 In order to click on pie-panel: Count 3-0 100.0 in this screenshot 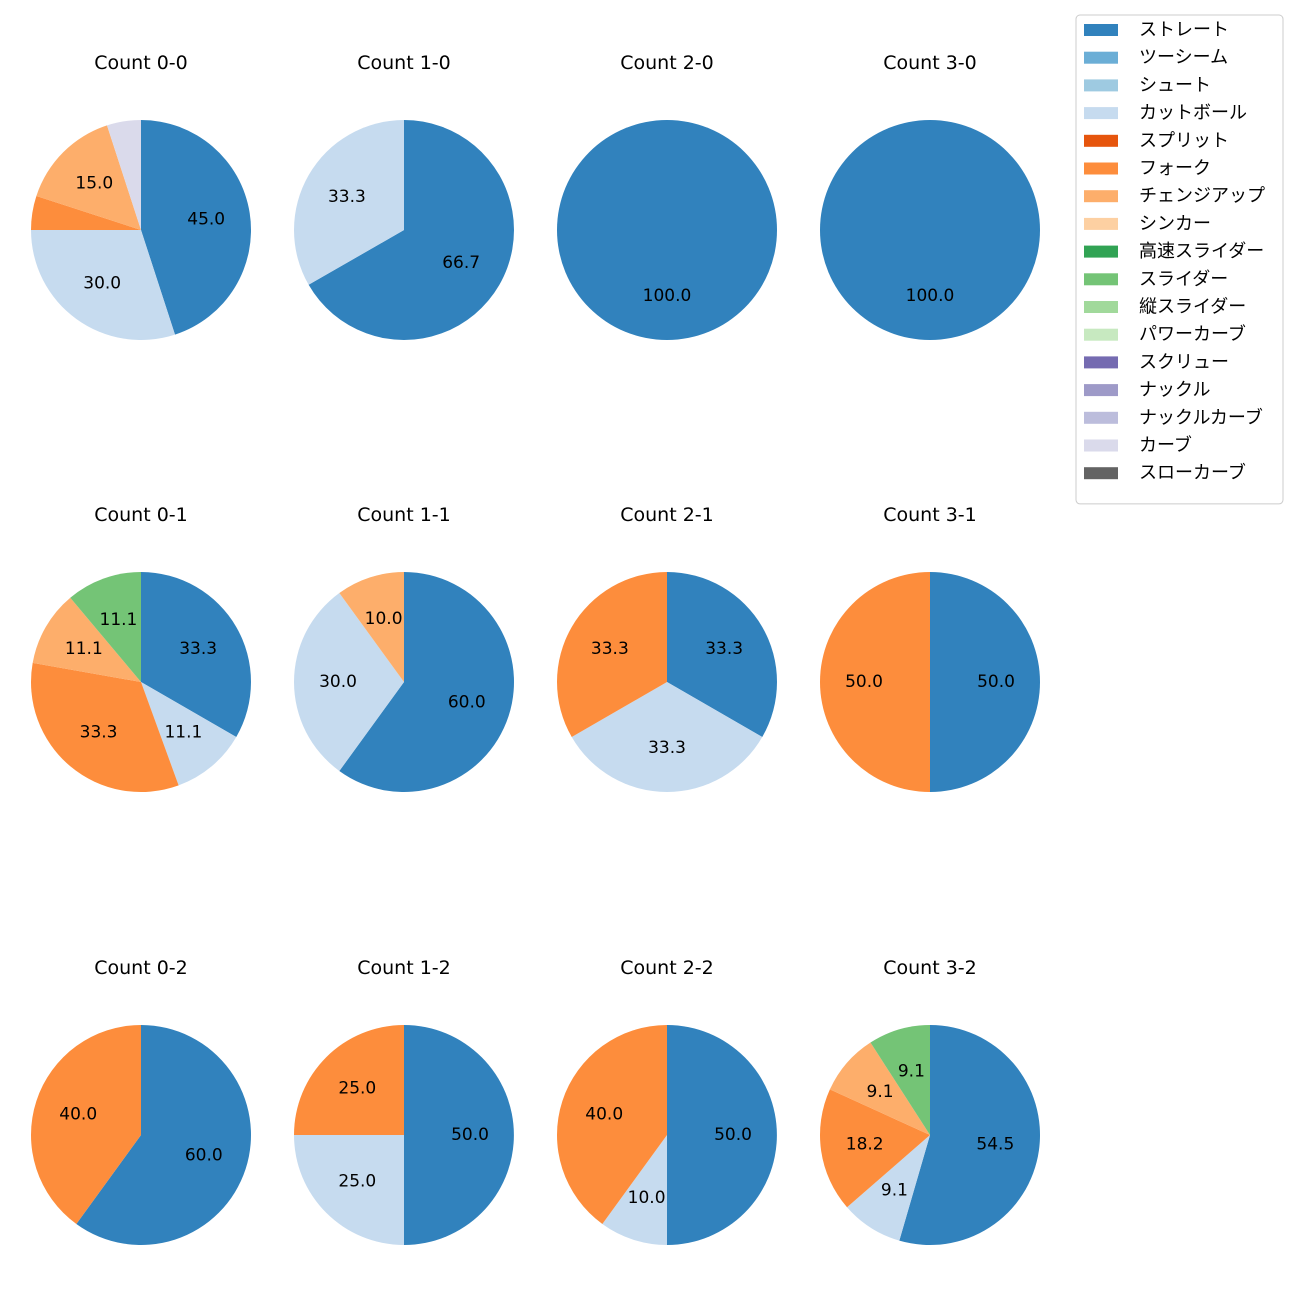, I will do `click(930, 196)`.